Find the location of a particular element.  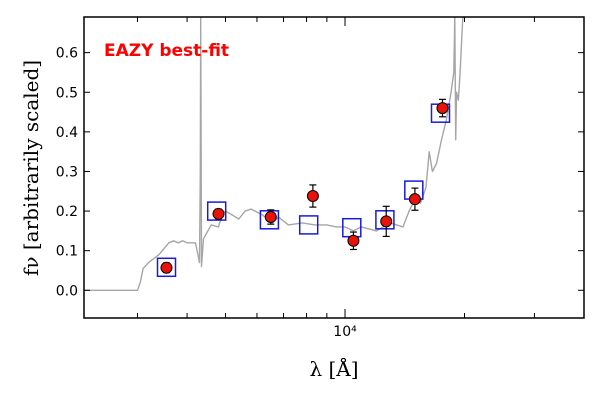

y-tick-label: 0.5 is located at coordinates (67, 93).